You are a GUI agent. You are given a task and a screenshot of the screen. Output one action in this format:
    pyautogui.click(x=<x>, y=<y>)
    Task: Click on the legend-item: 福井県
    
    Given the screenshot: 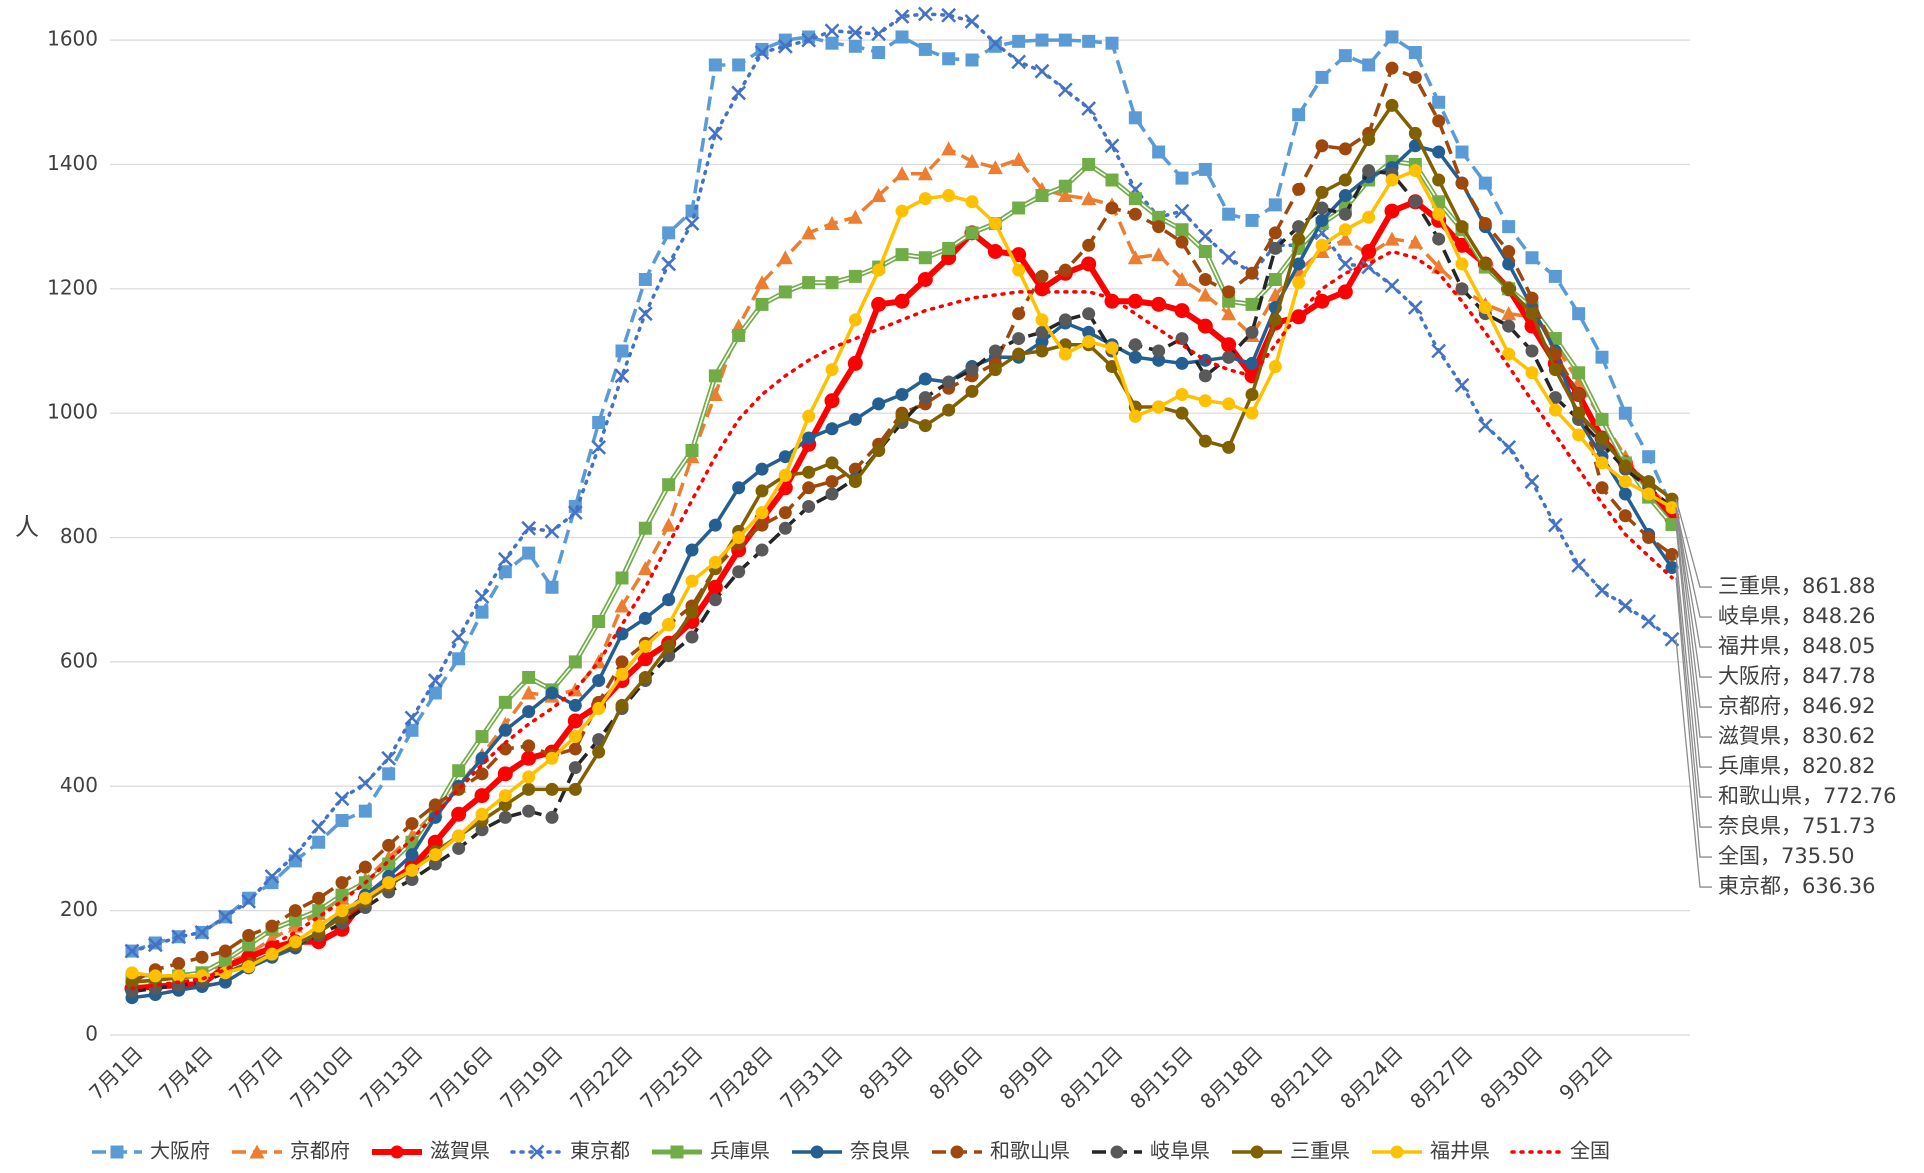 What is the action you would take?
    pyautogui.click(x=1431, y=1151)
    